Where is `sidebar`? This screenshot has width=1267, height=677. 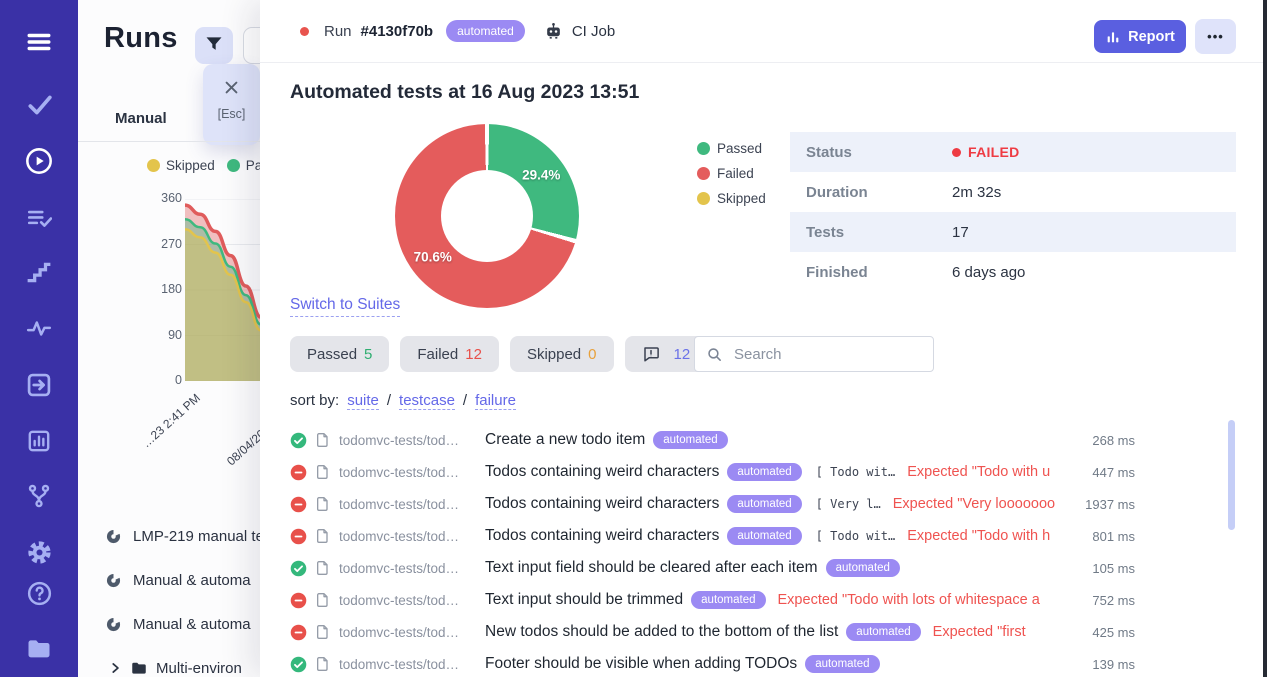
sidebar is located at coordinates (39, 338).